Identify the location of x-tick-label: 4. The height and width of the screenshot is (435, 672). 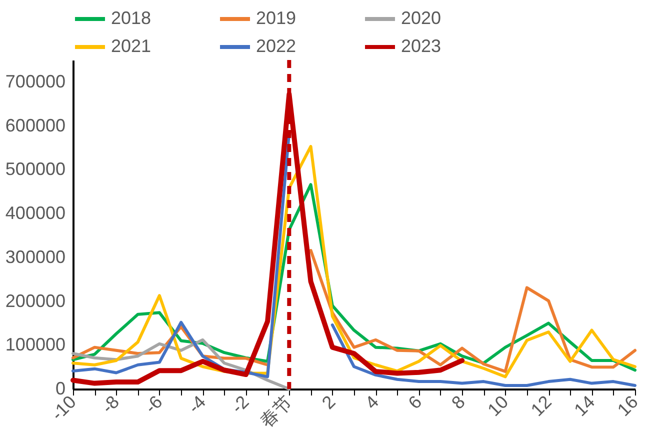
(371, 402).